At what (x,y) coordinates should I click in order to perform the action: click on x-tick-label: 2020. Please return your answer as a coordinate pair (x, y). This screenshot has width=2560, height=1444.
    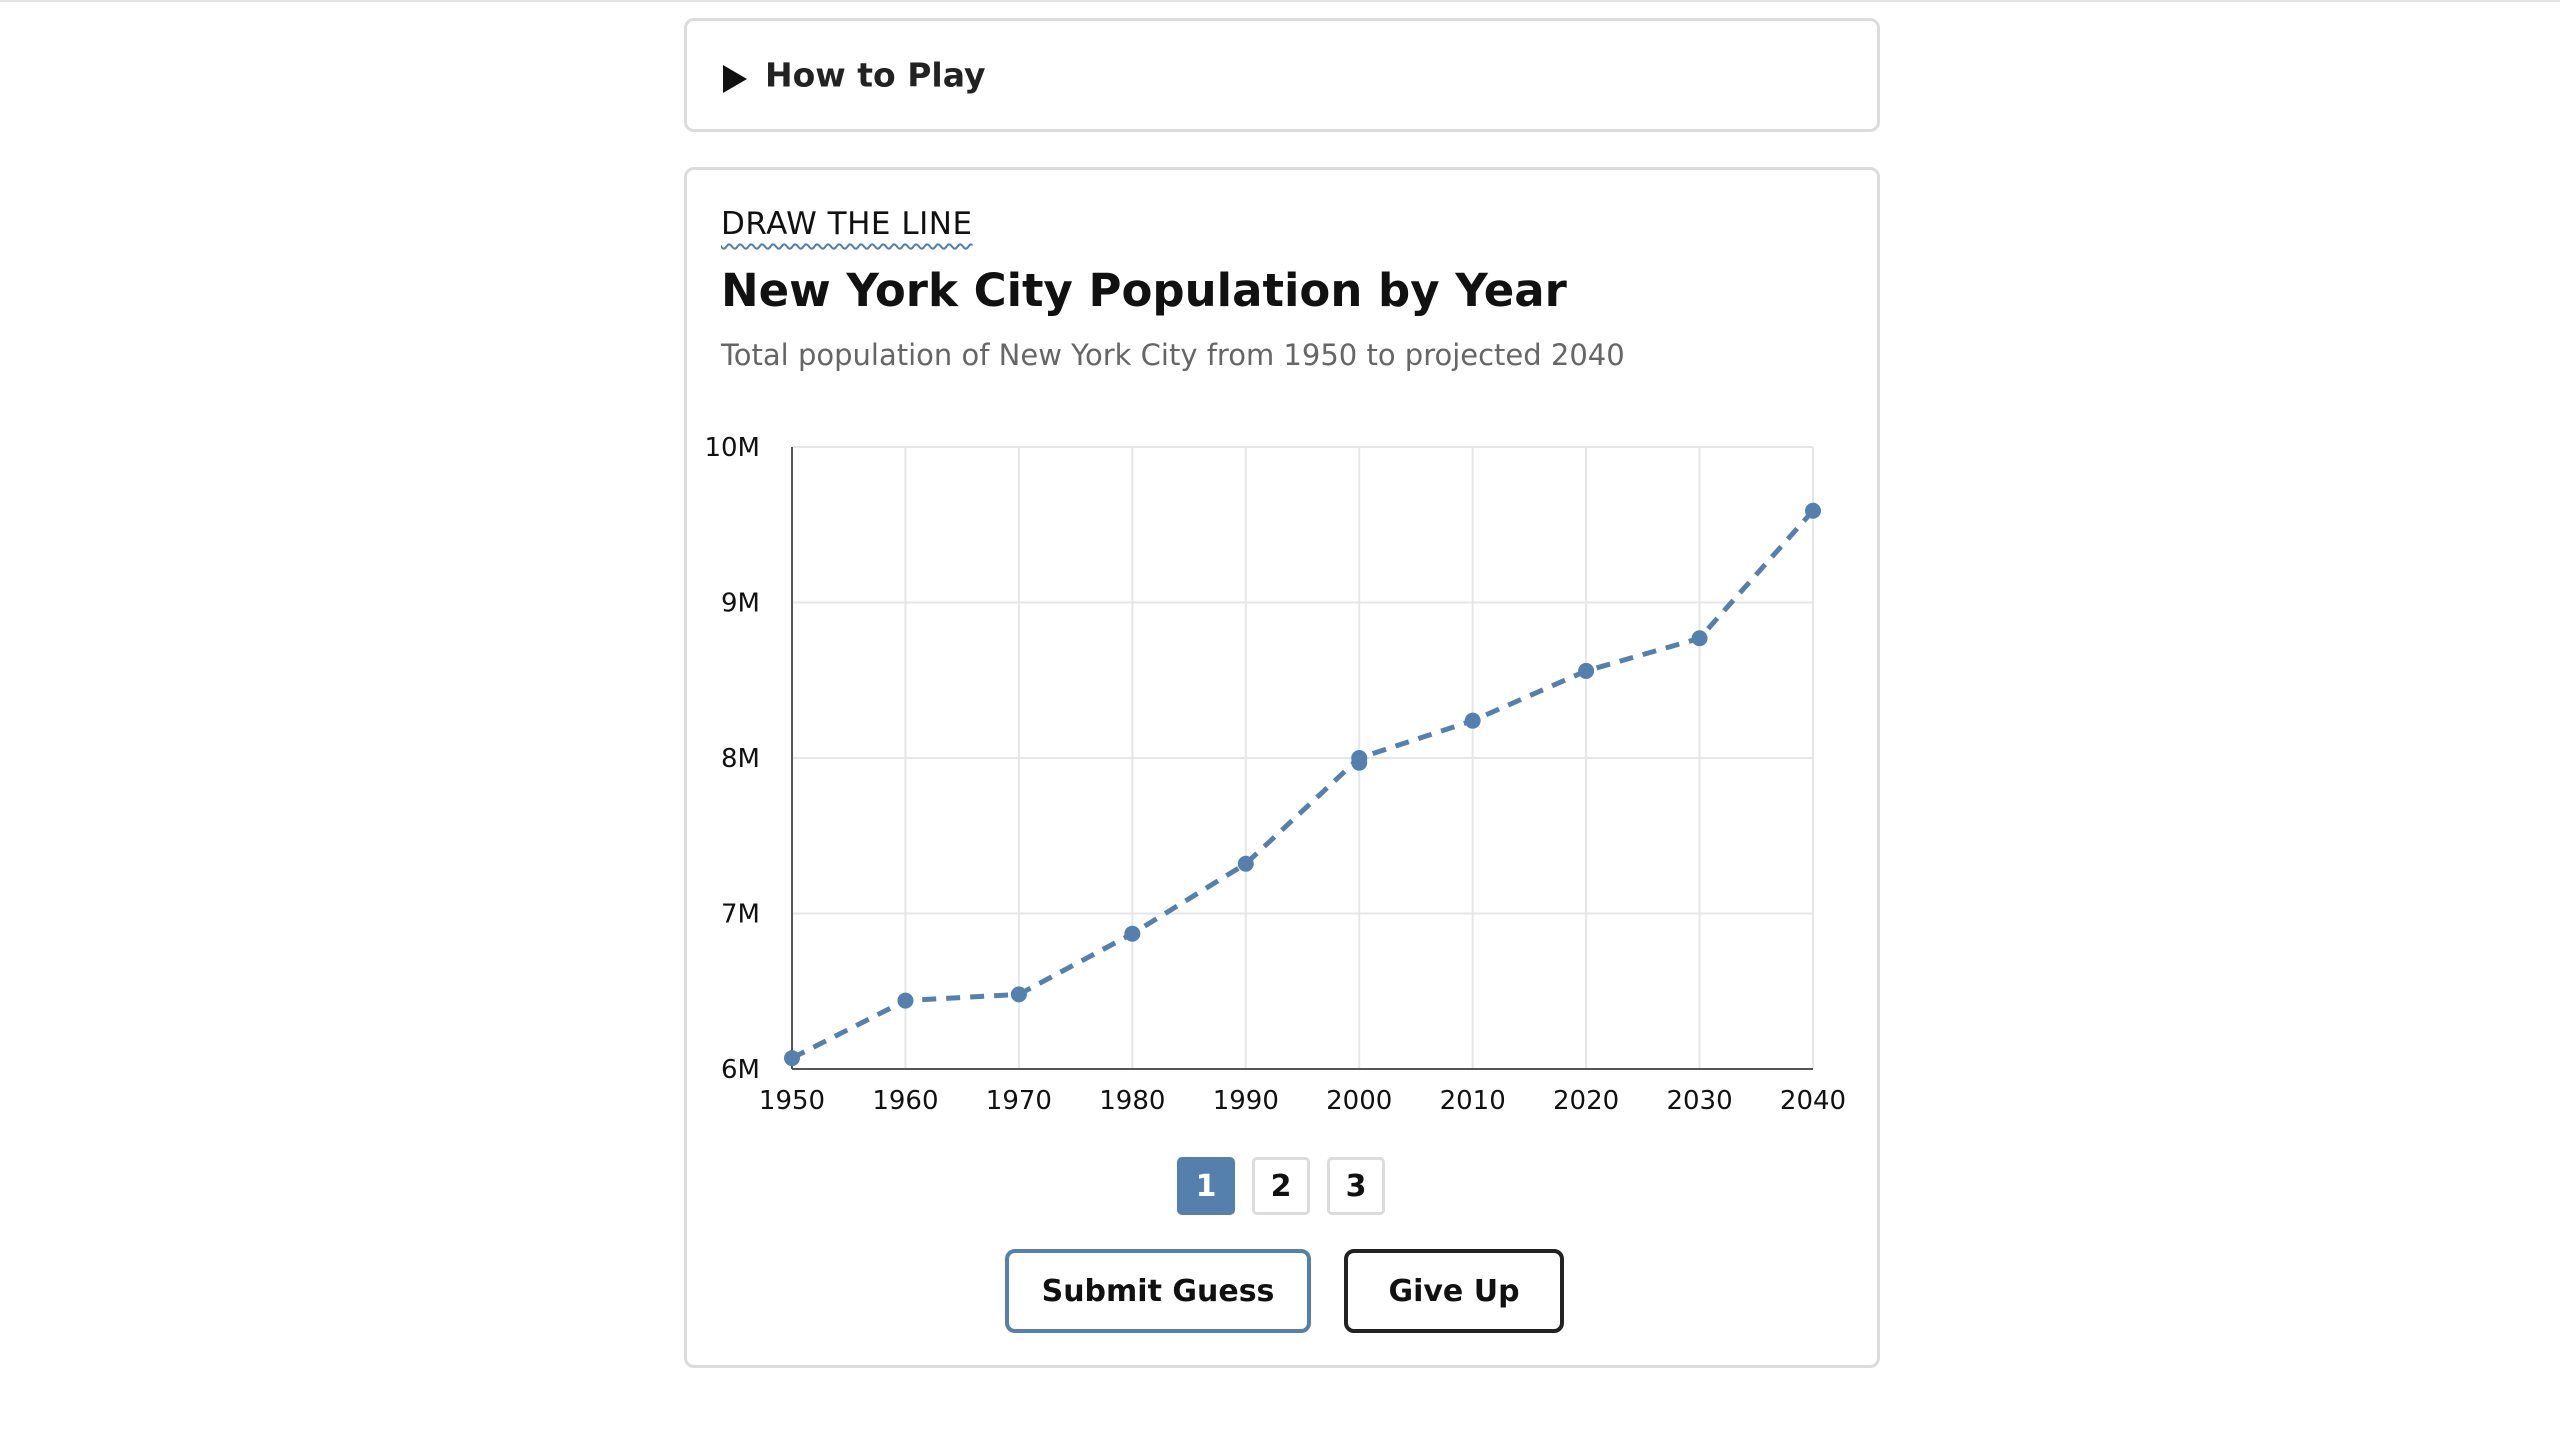
    Looking at the image, I should click on (1586, 1101).